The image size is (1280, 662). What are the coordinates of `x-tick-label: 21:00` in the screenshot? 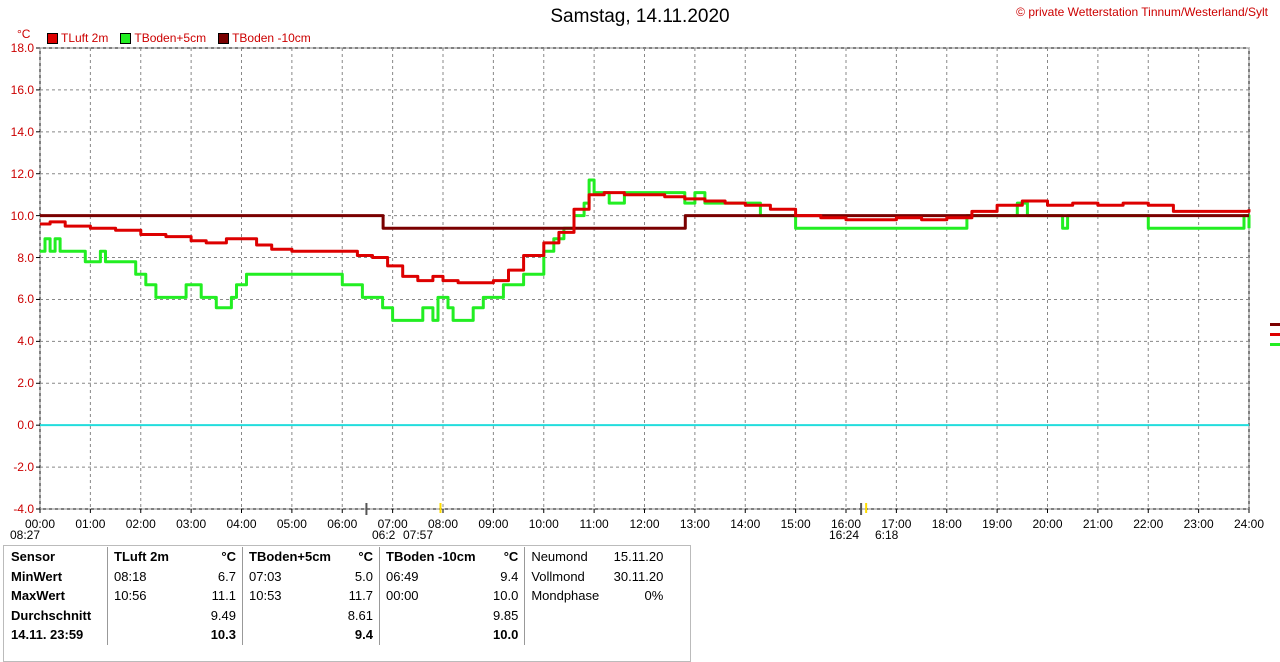 It's located at (1097, 524).